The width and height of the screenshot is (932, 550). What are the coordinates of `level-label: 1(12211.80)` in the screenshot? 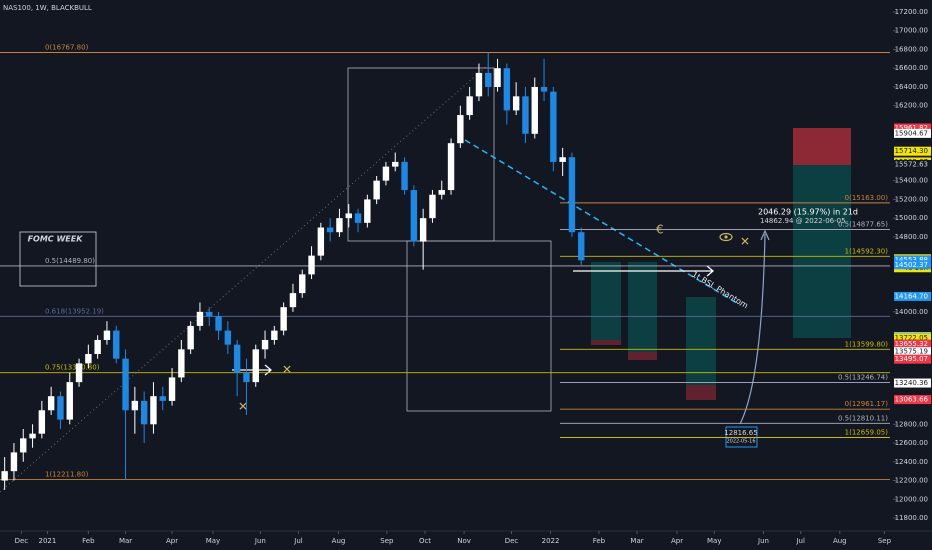 It's located at (67, 474).